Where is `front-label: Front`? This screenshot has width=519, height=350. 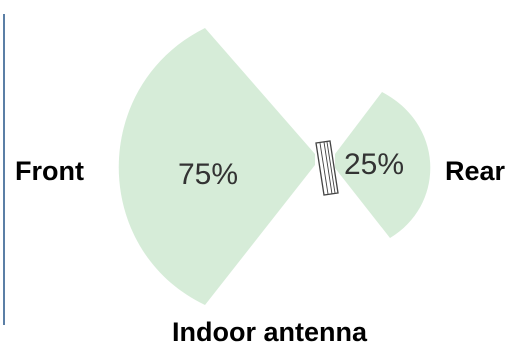 front-label: Front is located at coordinates (49, 171).